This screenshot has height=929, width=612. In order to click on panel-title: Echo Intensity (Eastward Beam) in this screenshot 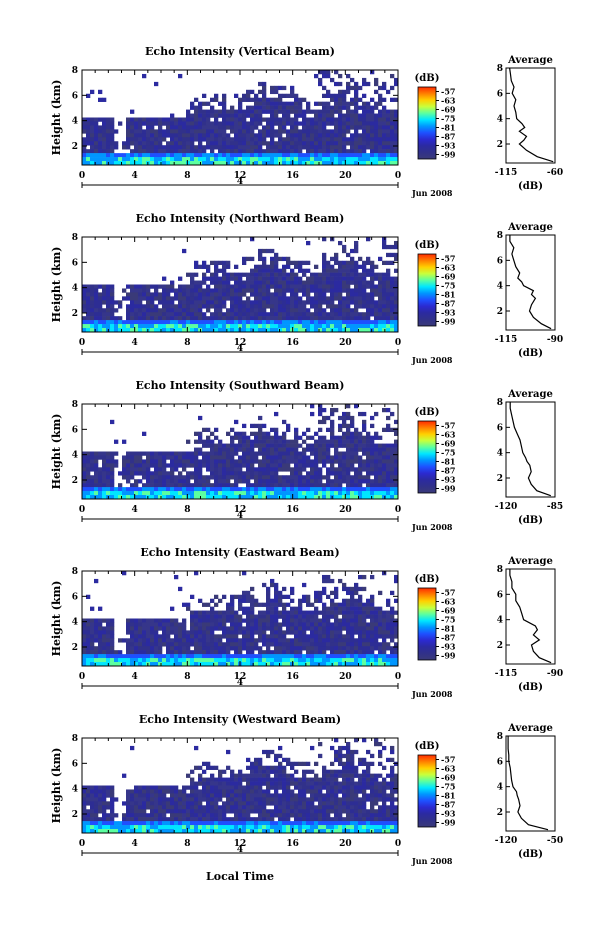, I will do `click(239, 552)`.